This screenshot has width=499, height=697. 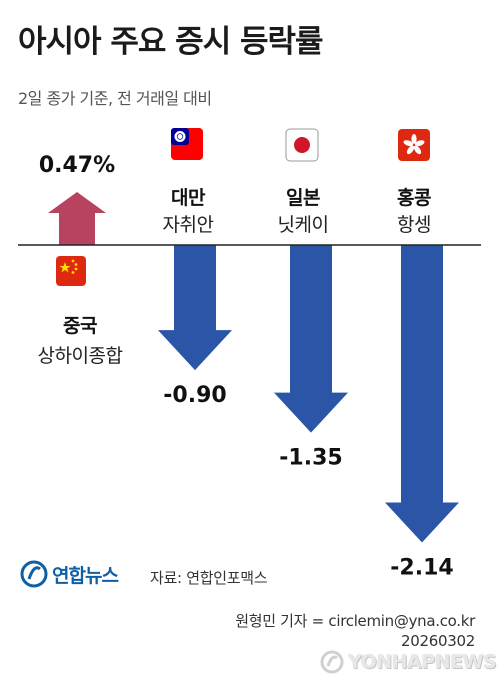 I want to click on logo-text: 연합뉴스, so click(x=85, y=575).